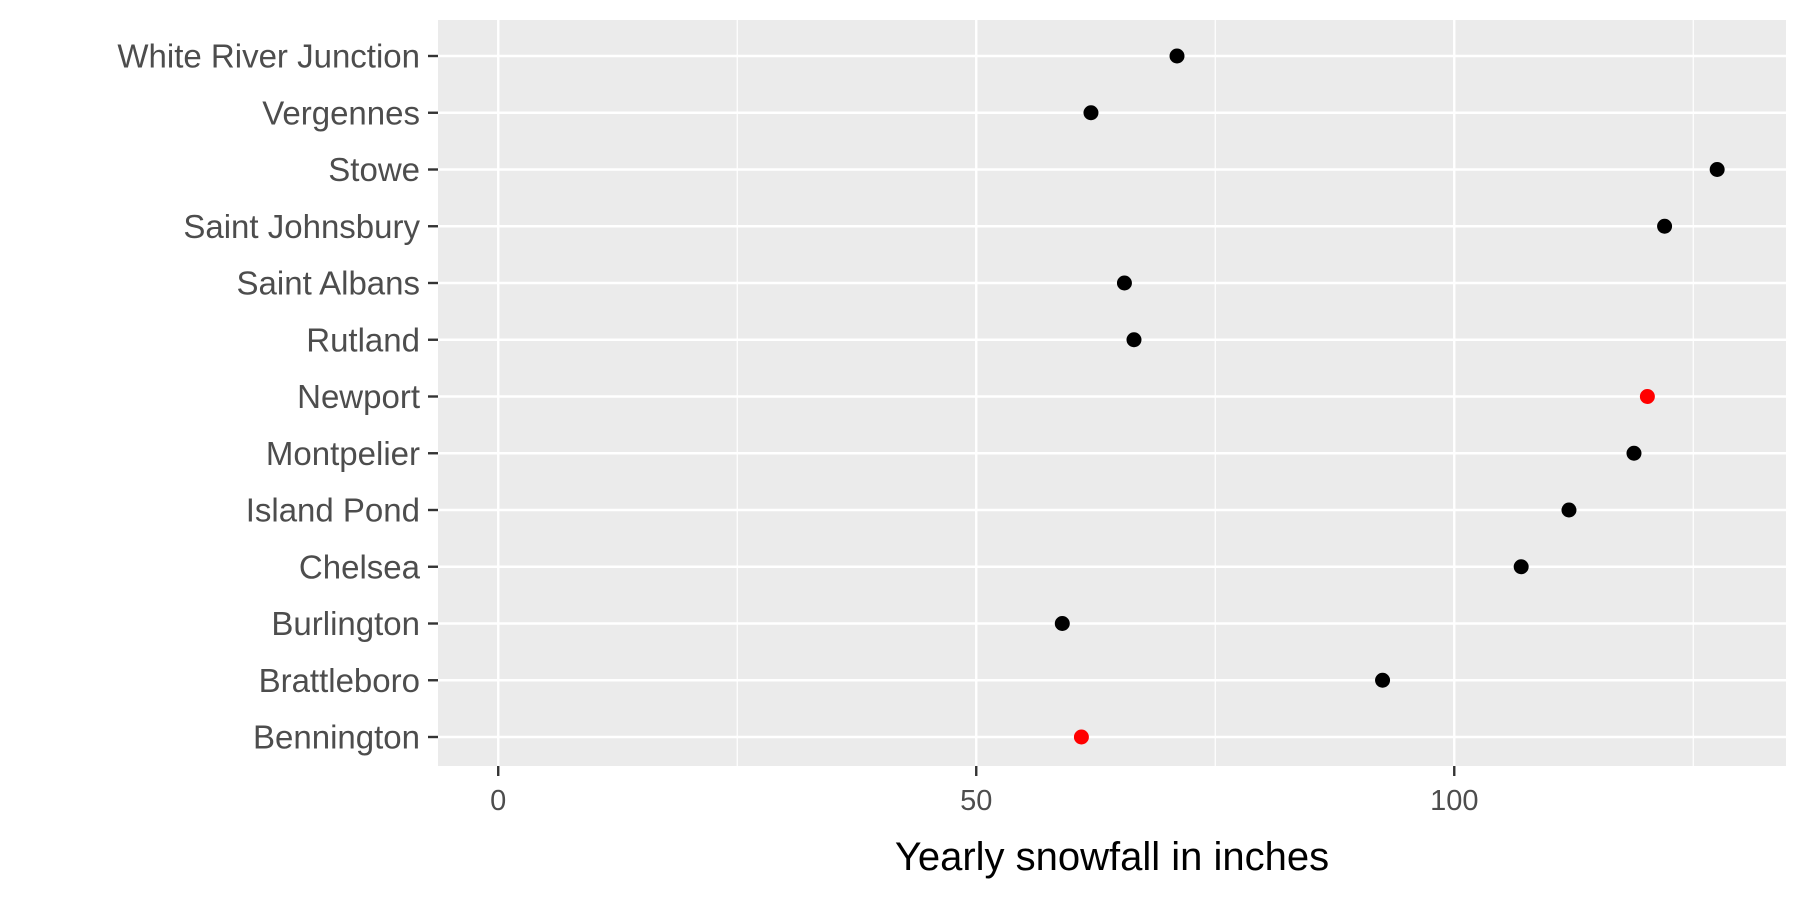  What do you see at coordinates (328, 283) in the screenshot?
I see `y-tick-label: Saint Albans` at bounding box center [328, 283].